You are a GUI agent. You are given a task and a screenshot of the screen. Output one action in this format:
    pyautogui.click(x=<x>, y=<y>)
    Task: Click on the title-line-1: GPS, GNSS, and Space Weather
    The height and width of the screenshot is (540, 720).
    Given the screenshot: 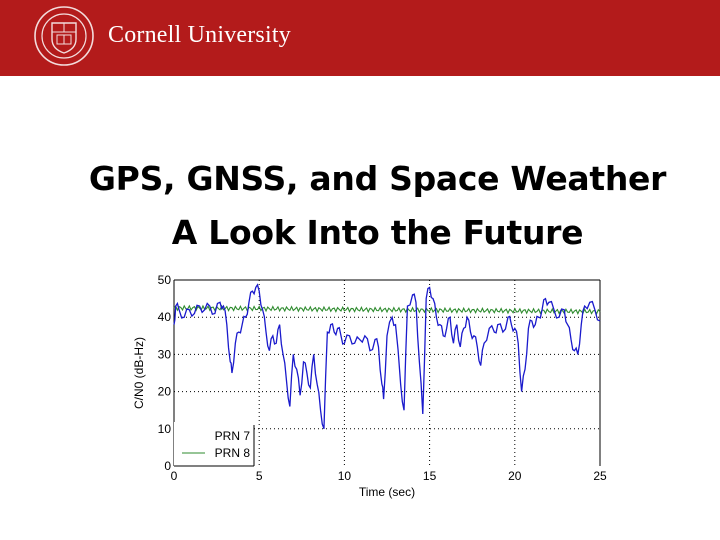 What is the action you would take?
    pyautogui.click(x=377, y=178)
    